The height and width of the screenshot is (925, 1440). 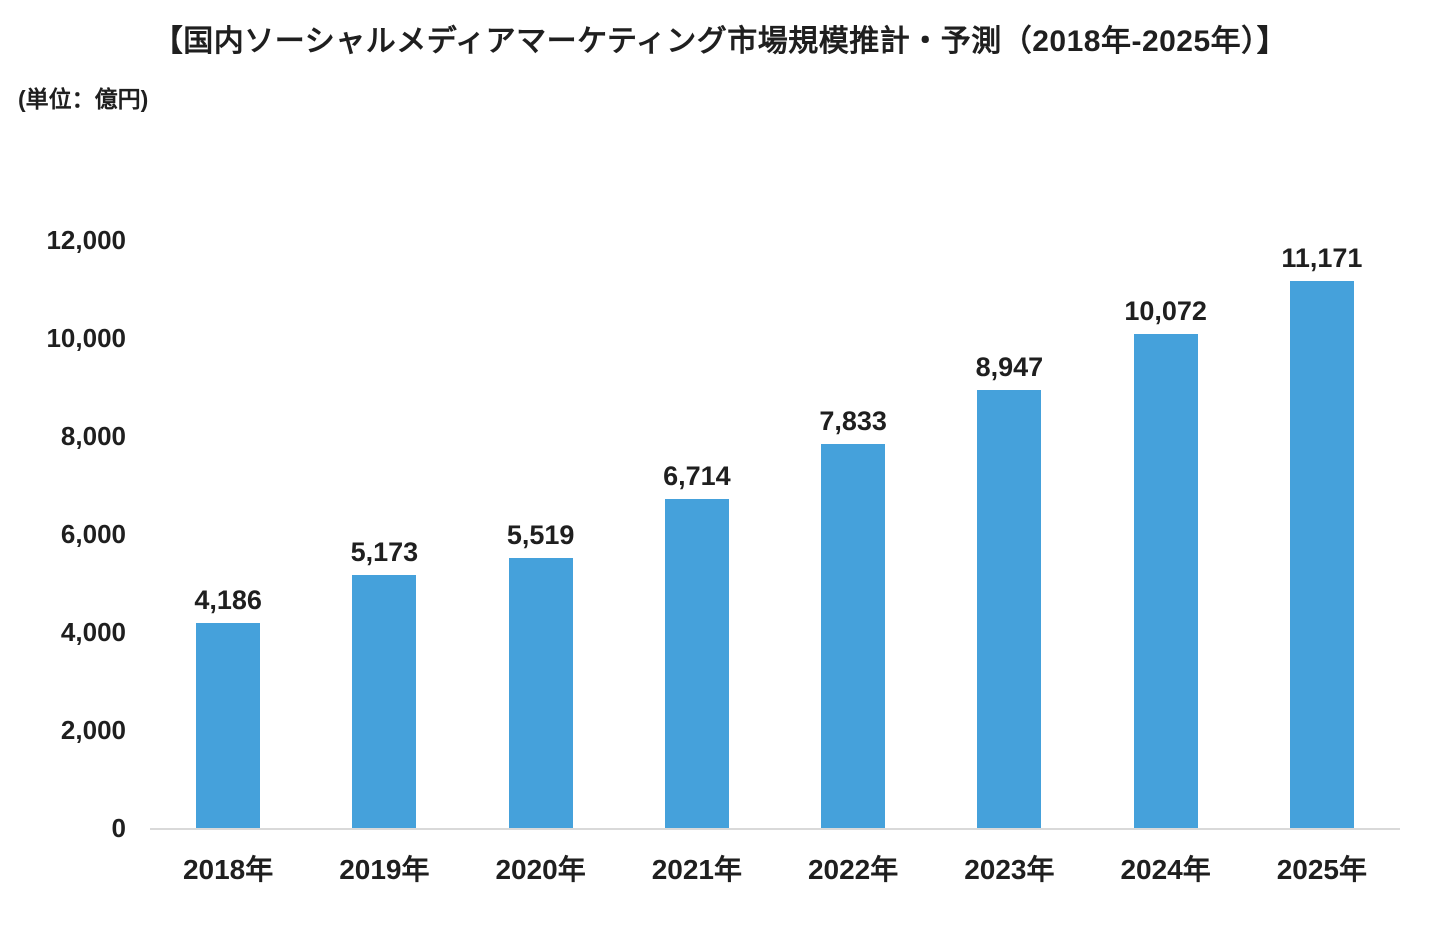 What do you see at coordinates (540, 869) in the screenshot?
I see `x-tick-label: 2020年` at bounding box center [540, 869].